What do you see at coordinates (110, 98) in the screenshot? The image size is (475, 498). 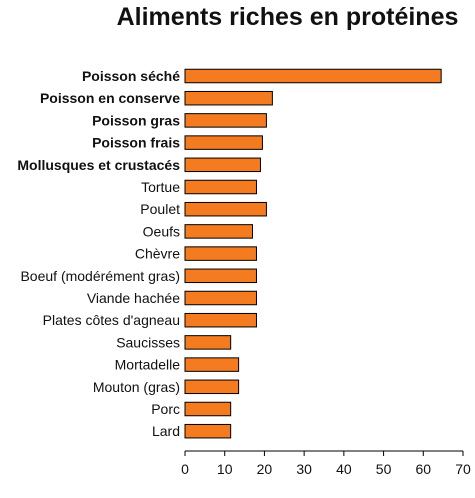 I see `category-label-1: Poisson en conserve` at bounding box center [110, 98].